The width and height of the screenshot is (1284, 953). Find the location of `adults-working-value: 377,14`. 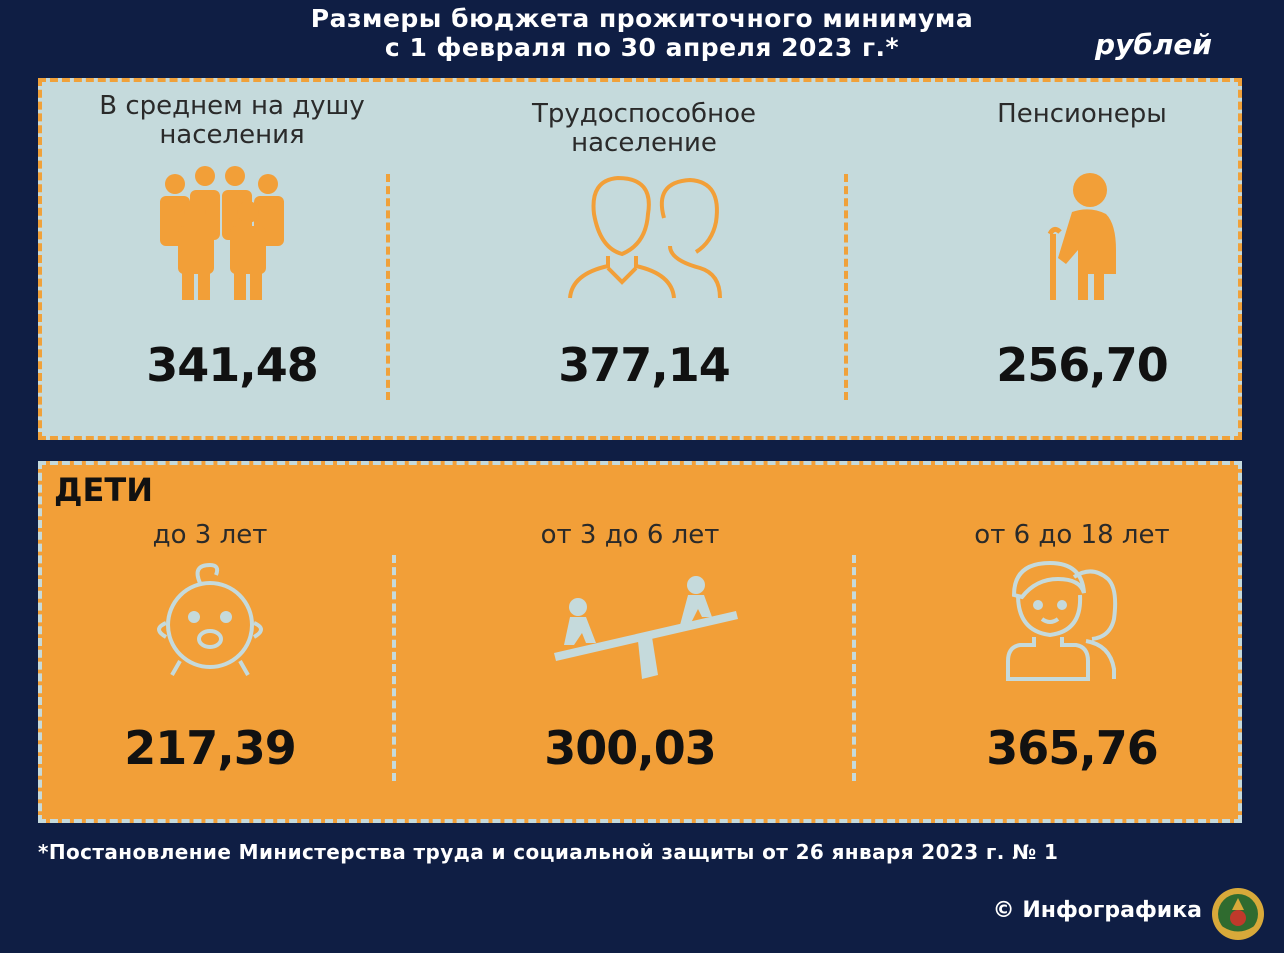

adults-working-value: 377,14 is located at coordinates (644, 365).